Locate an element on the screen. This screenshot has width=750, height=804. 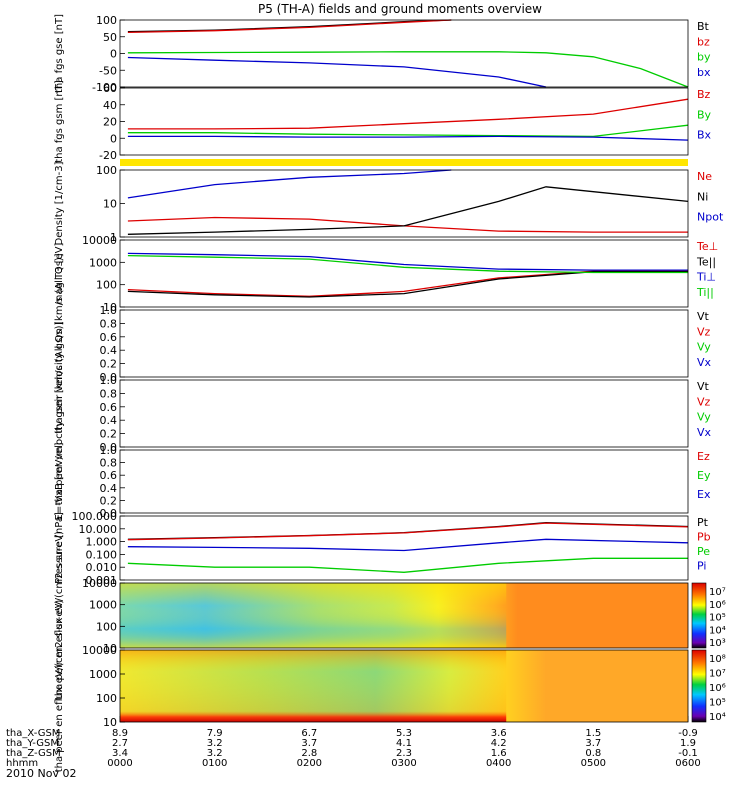
series-line-Ti⊥ is located at coordinates (407, 261).